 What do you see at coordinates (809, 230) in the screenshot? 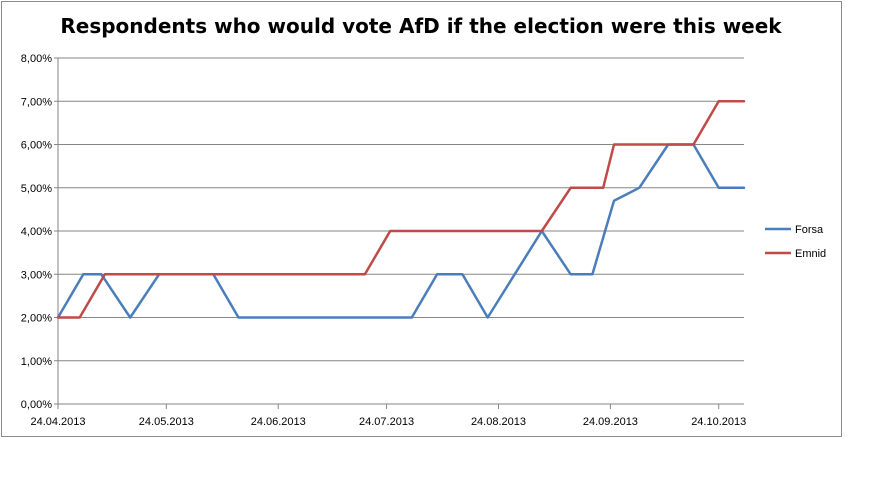
I see `legend-label-forsa: Forsa` at bounding box center [809, 230].